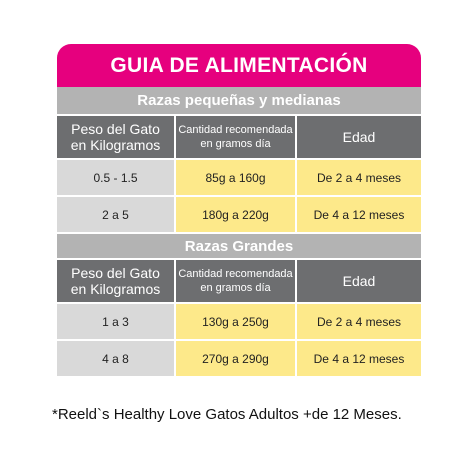  I want to click on section-title-small-medium: Razas pequeñas y medianas, so click(239, 101).